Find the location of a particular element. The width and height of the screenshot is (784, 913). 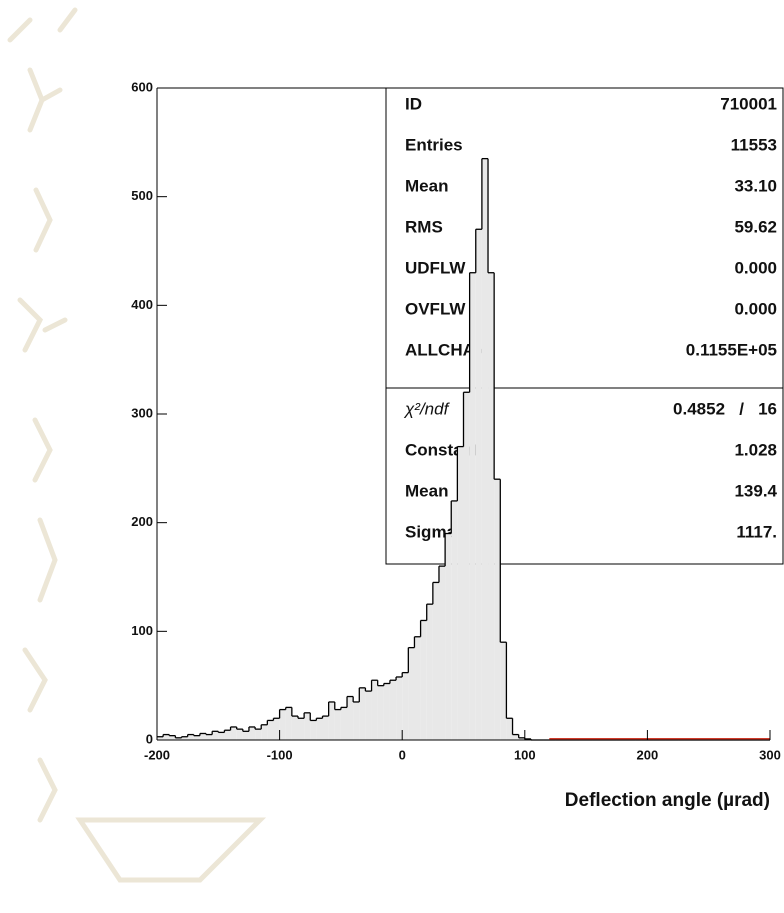

y-tick-label: 200 is located at coordinates (142, 521).